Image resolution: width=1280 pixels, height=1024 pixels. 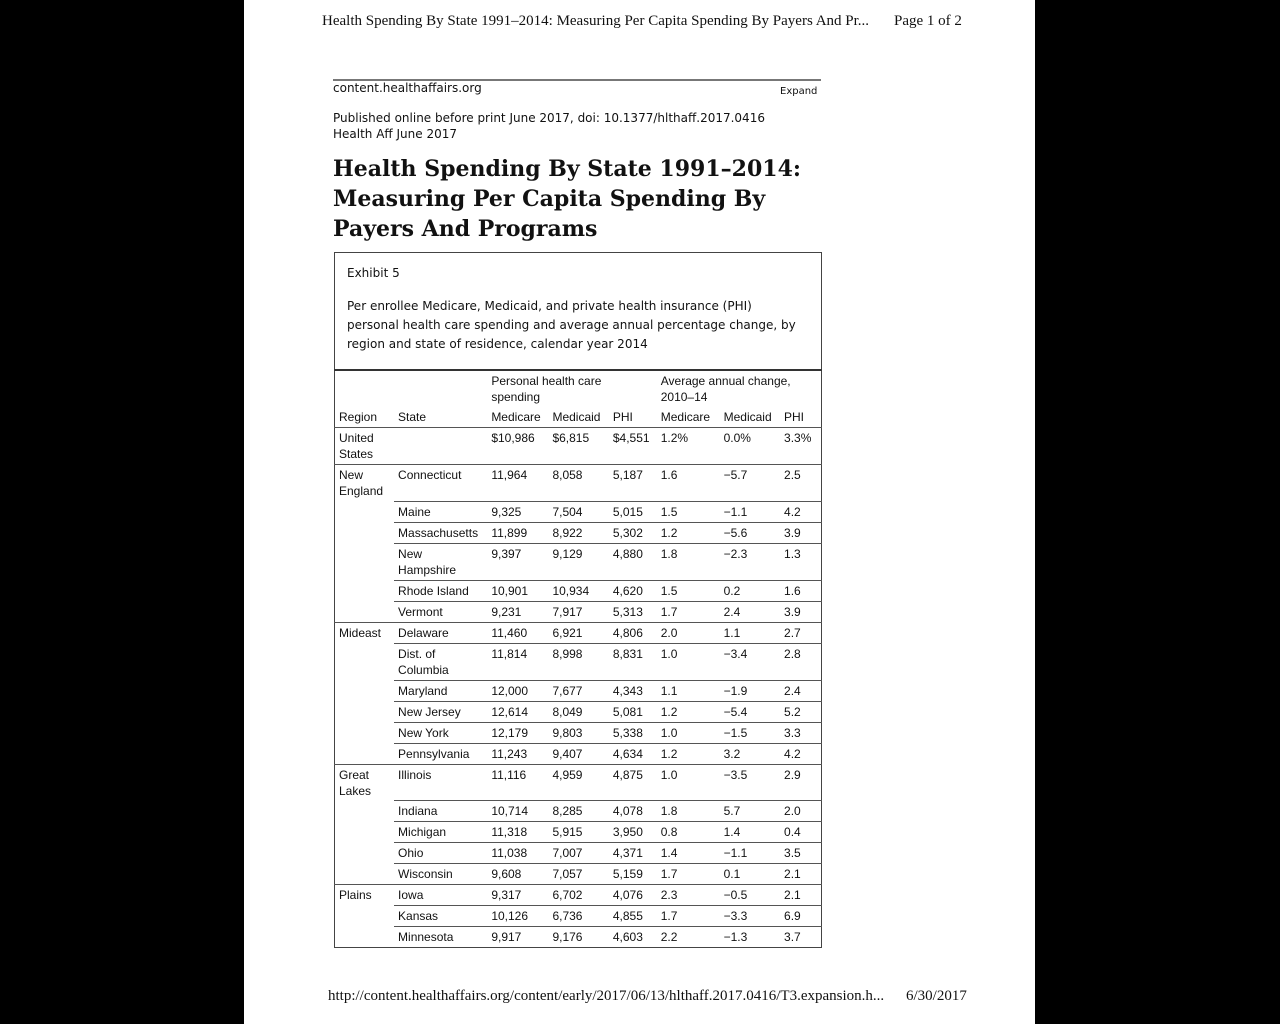 I want to click on value-cell: −3.3, so click(x=750, y=916).